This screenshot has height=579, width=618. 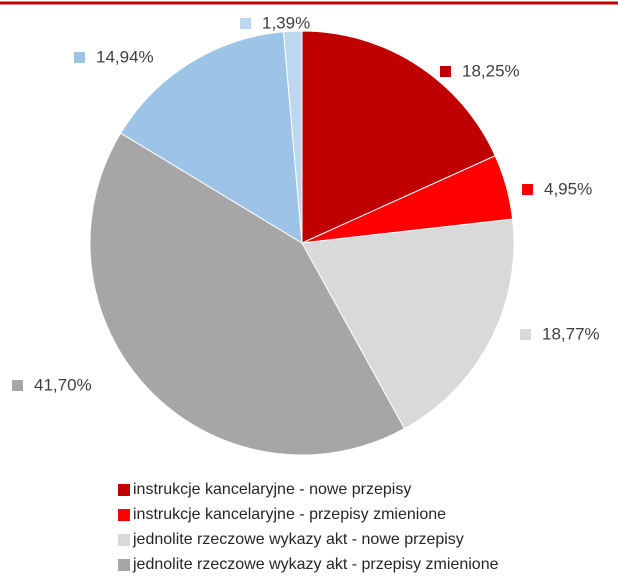 What do you see at coordinates (63, 384) in the screenshot?
I see `value-label: 41,70%` at bounding box center [63, 384].